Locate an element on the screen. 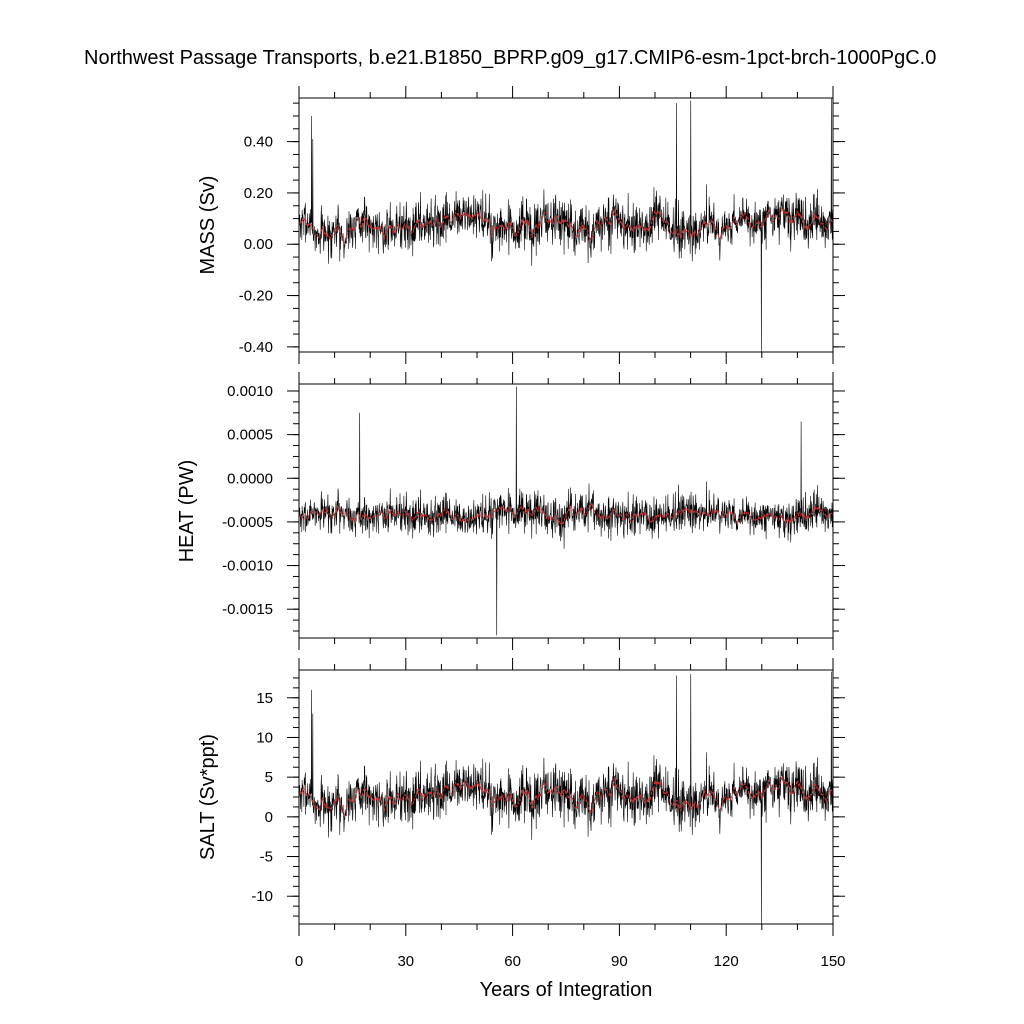 This screenshot has height=1024, width=1024. mass-ytick-label: 0.00 is located at coordinates (258, 244).